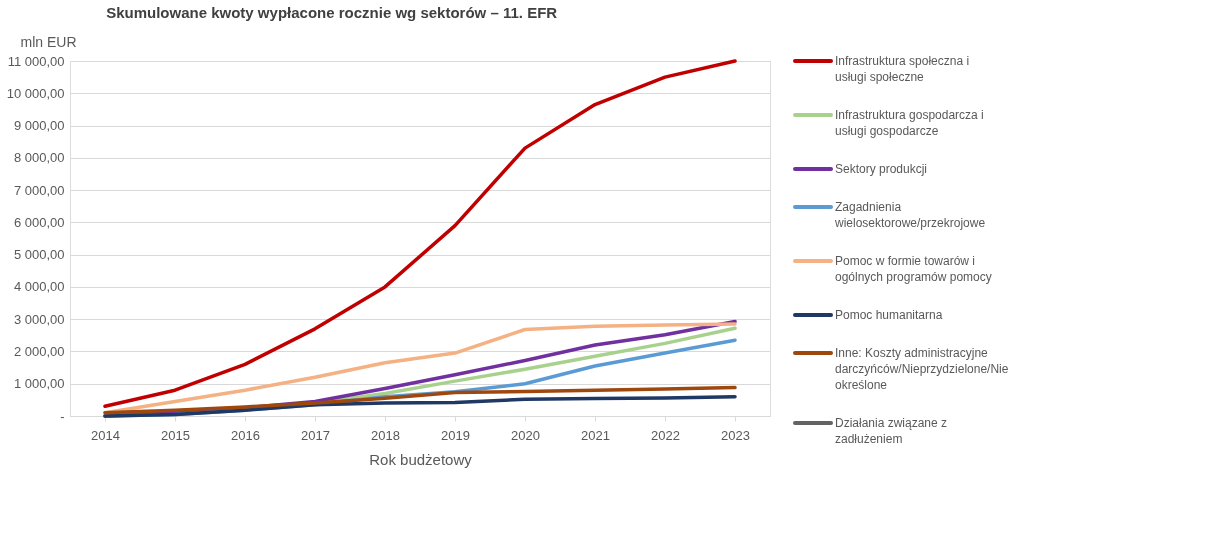  I want to click on x-tick-label: 2020, so click(525, 435).